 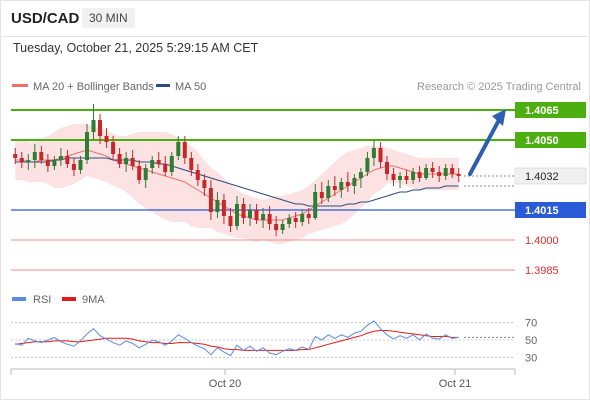 I want to click on projection-arrow, so click(x=487, y=142).